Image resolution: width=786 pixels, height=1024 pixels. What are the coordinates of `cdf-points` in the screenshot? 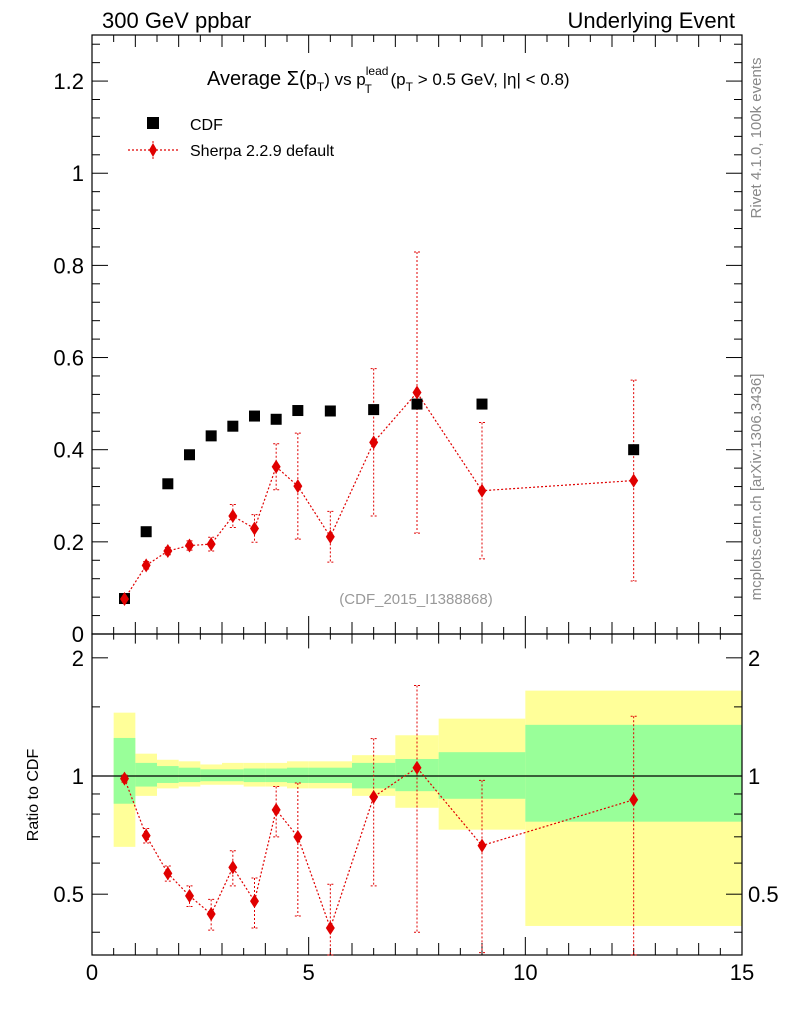 It's located at (379, 501).